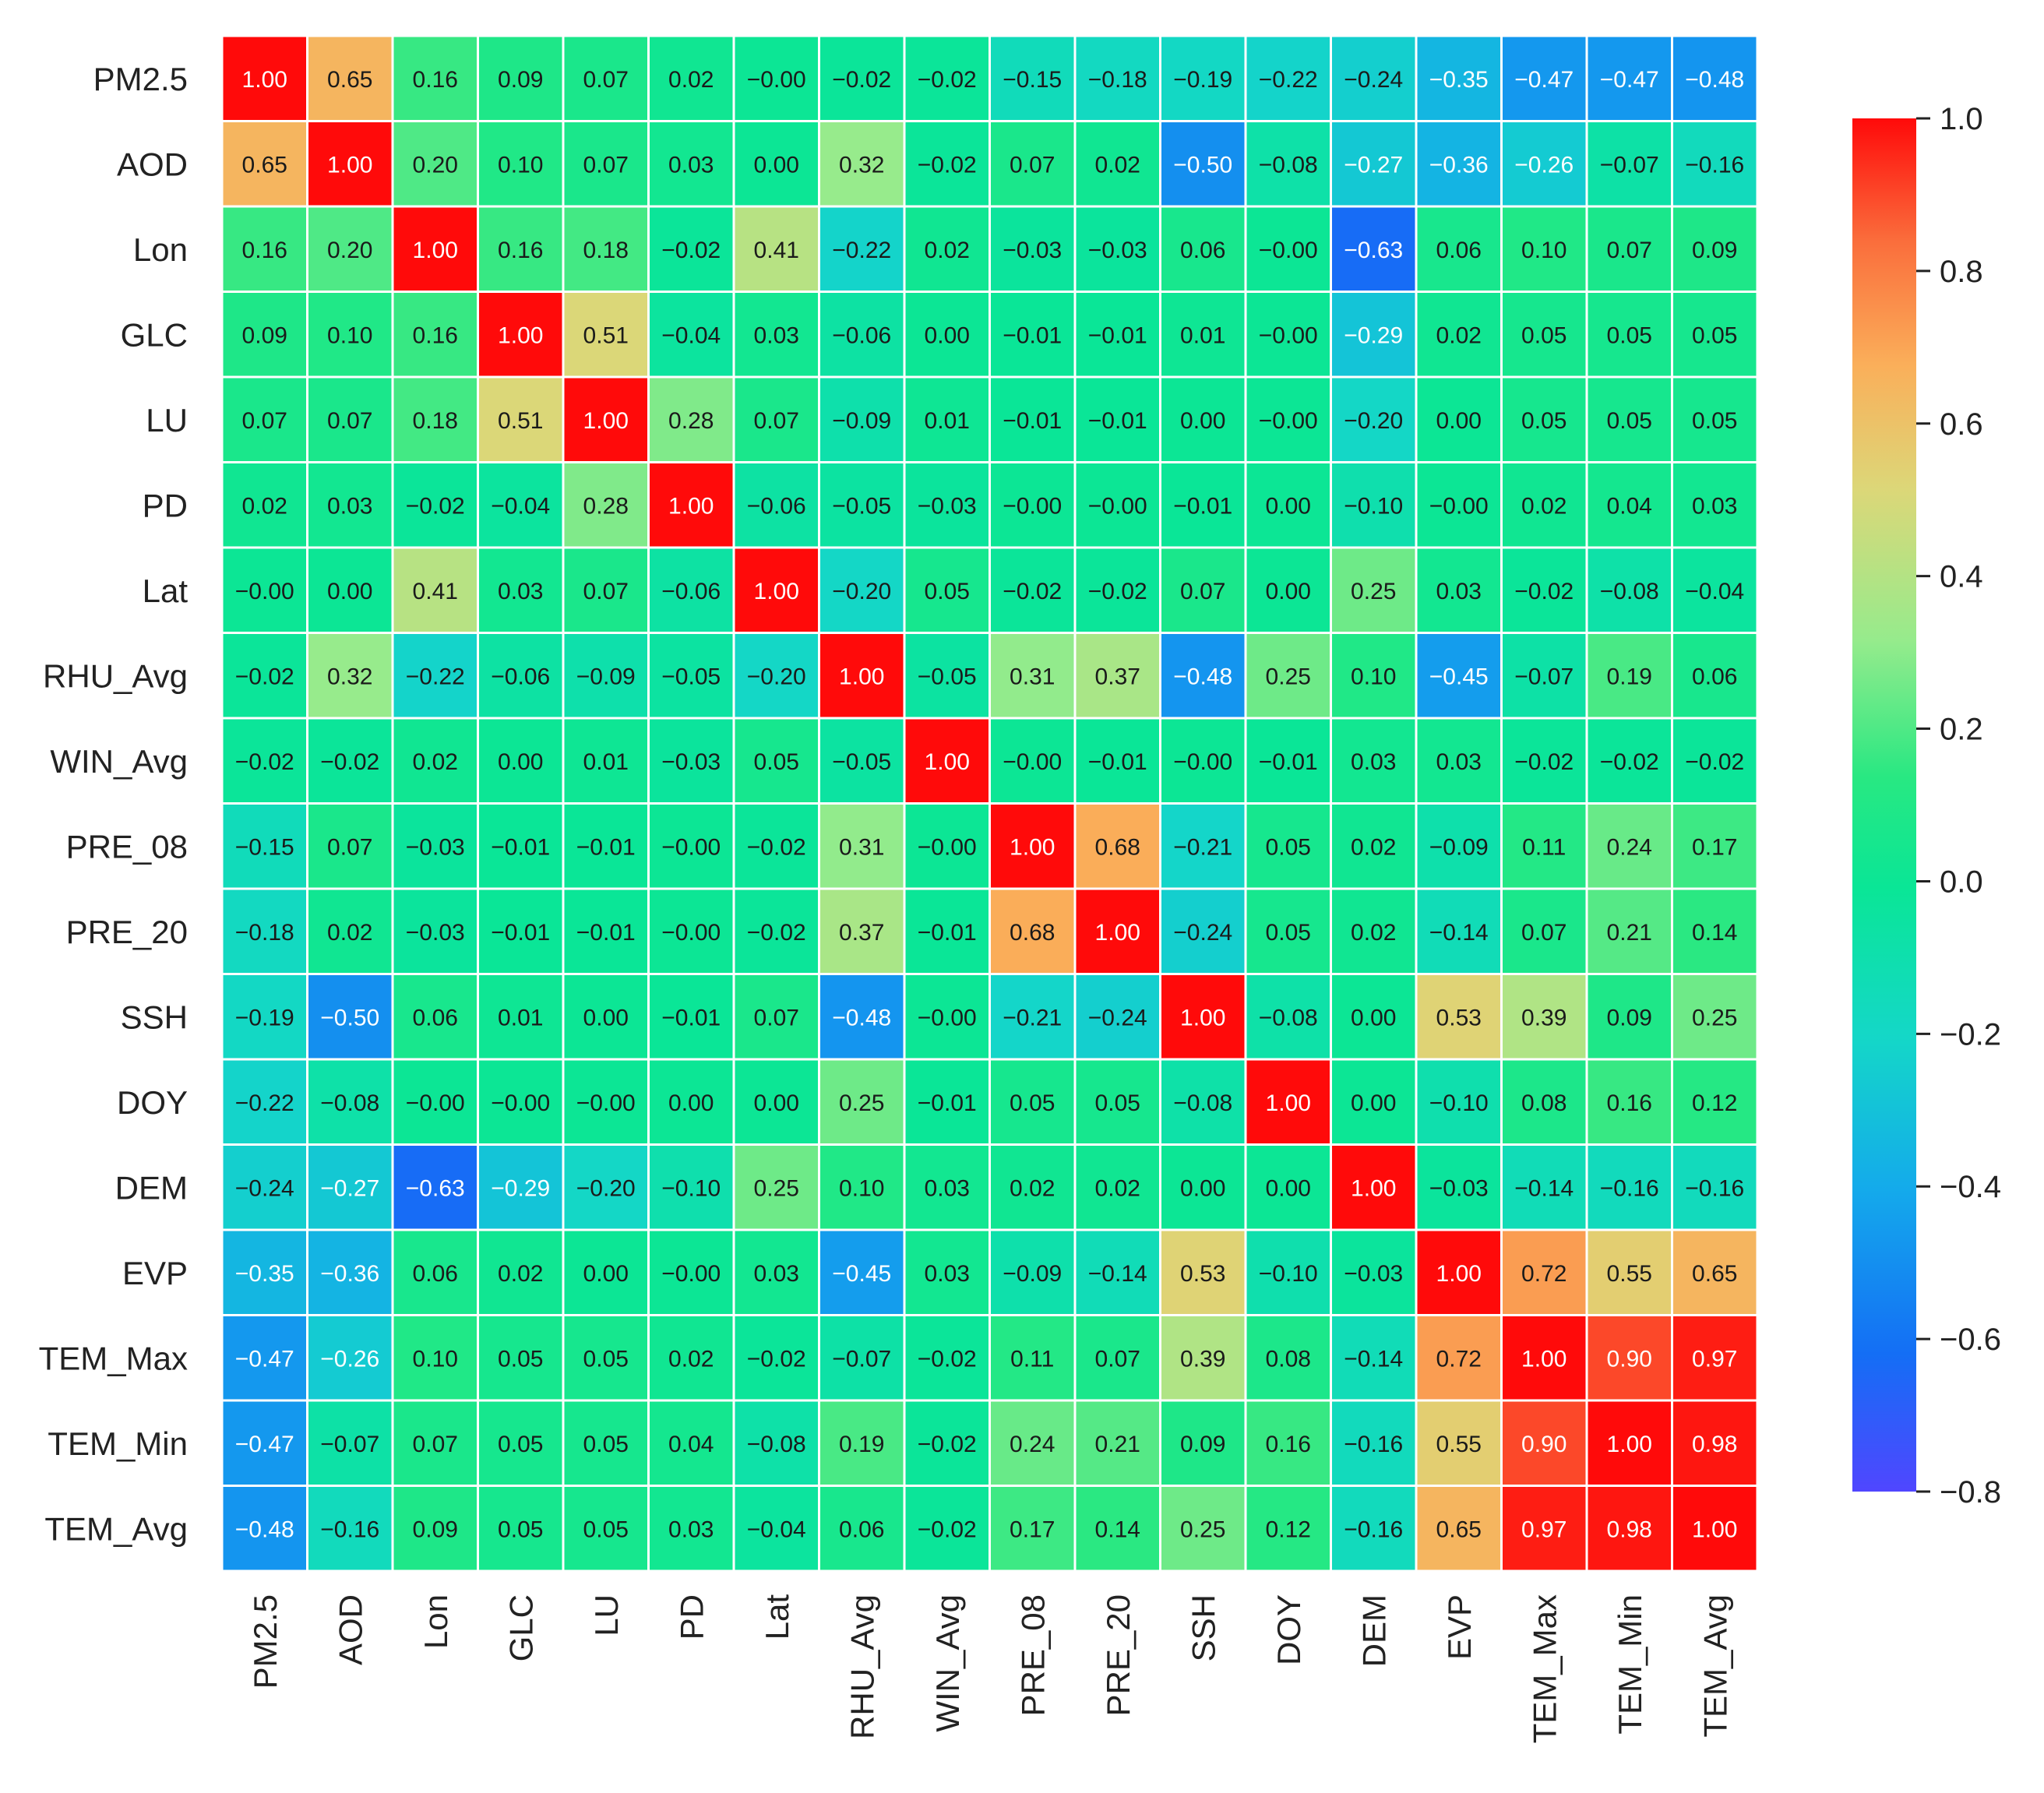 Image resolution: width=2044 pixels, height=1793 pixels. What do you see at coordinates (520, 1627) in the screenshot?
I see `x-tick-label-glc: GLC` at bounding box center [520, 1627].